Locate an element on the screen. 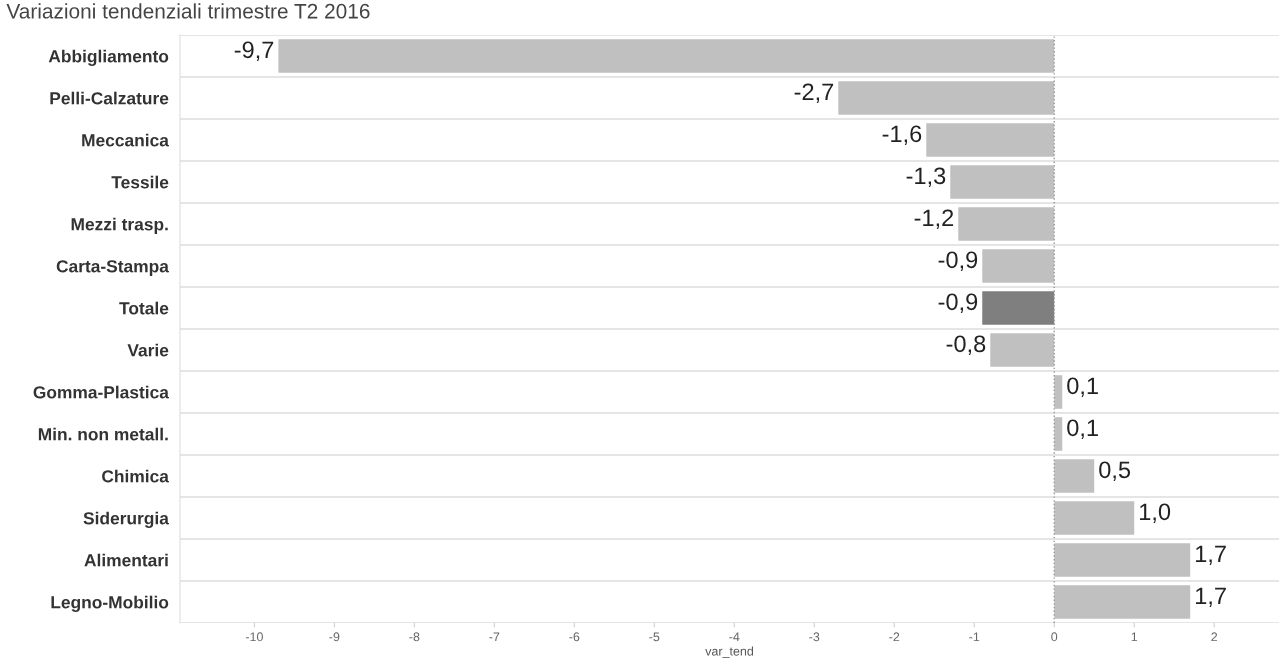  data-label: -2,7 is located at coordinates (814, 93).